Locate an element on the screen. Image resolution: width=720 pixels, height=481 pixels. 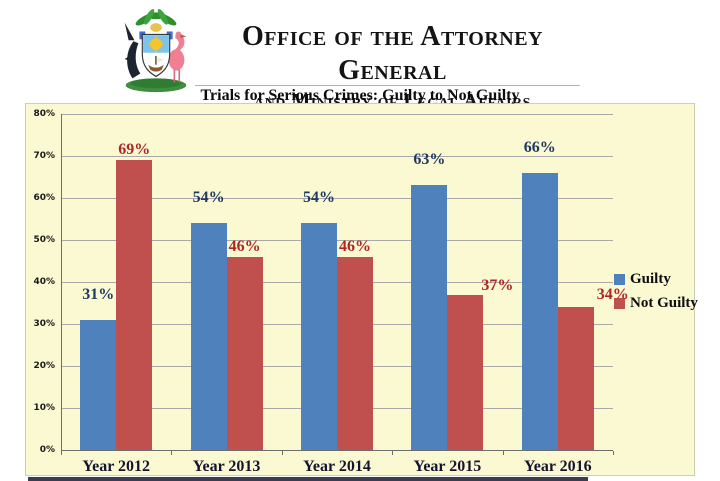
x-axis-category-label: Year 2014 is located at coordinates (337, 466).